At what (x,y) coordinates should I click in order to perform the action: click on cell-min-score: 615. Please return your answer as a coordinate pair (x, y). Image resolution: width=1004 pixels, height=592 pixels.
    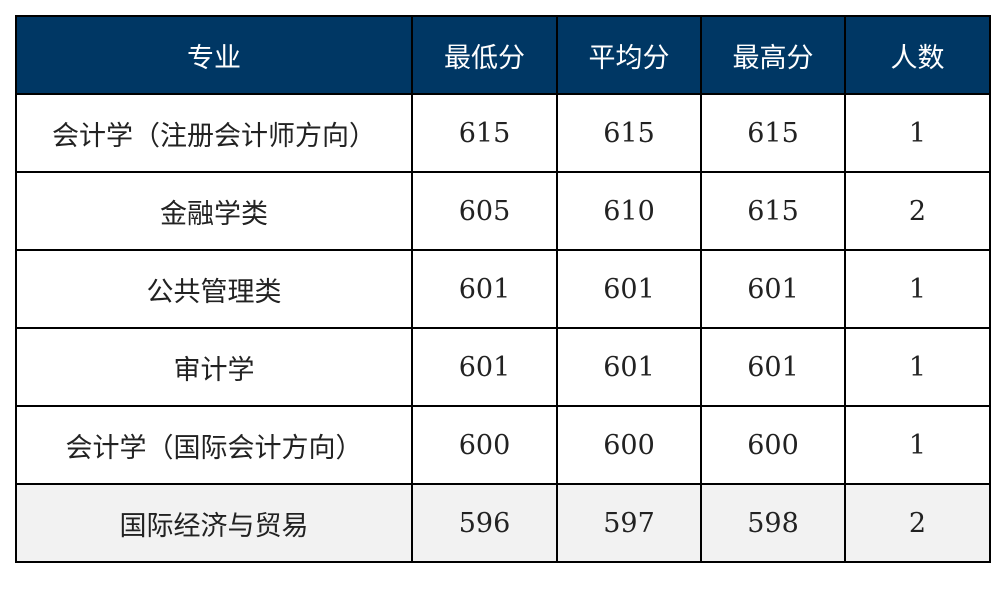
    Looking at the image, I should click on (484, 133).